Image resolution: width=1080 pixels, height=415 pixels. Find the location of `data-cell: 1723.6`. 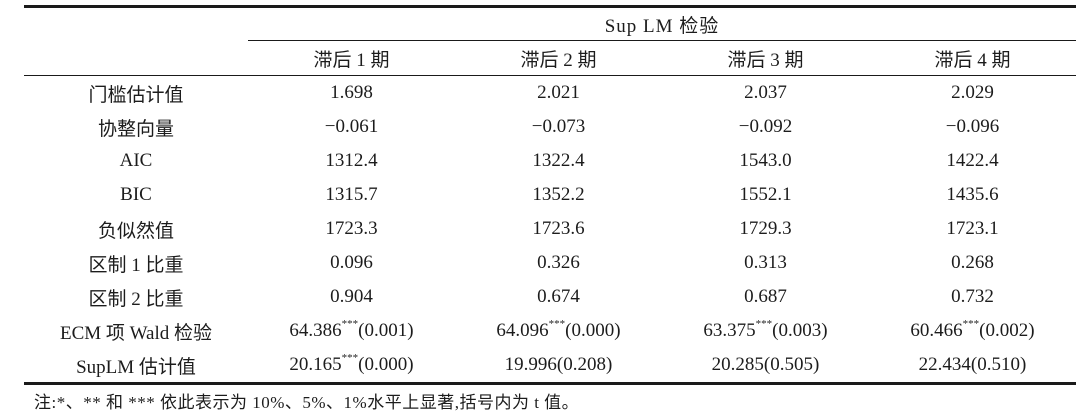

data-cell: 1723.6 is located at coordinates (558, 228).